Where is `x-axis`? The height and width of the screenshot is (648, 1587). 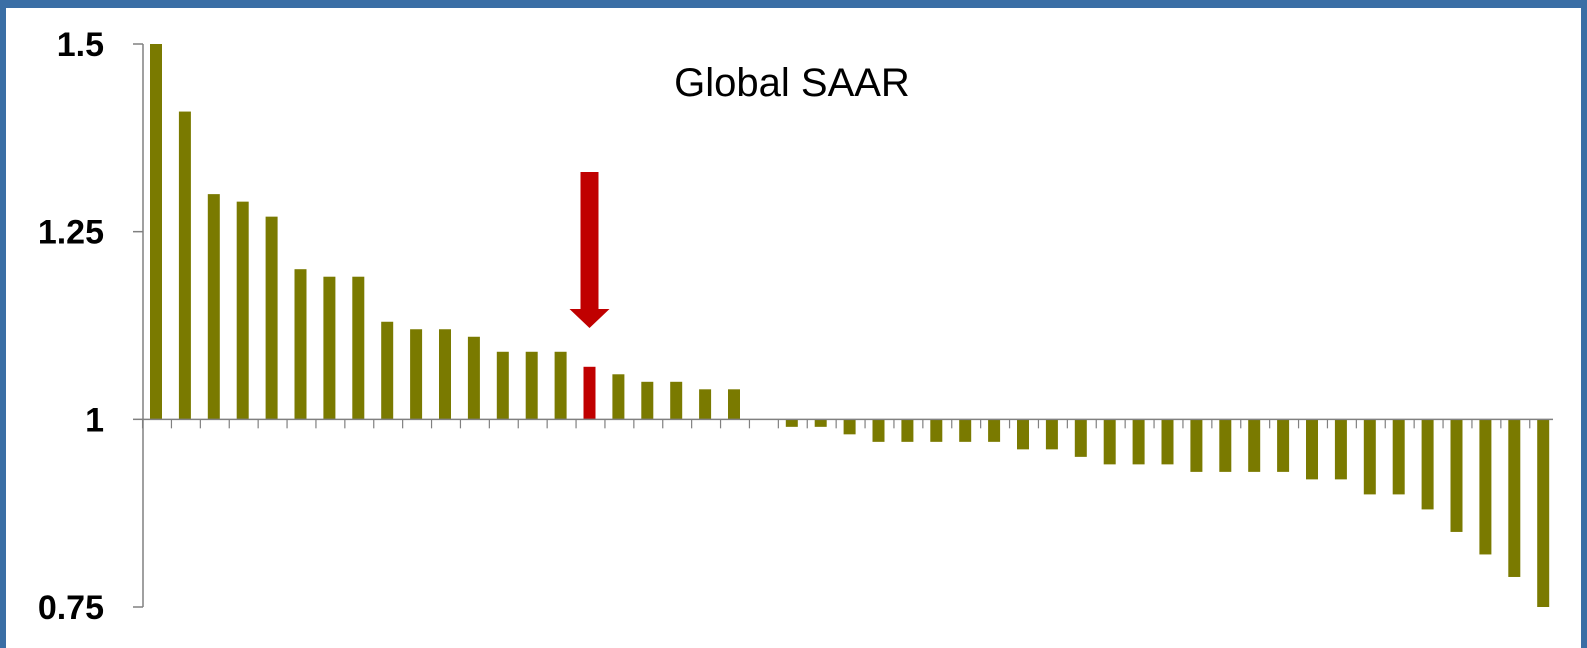 x-axis is located at coordinates (847, 423).